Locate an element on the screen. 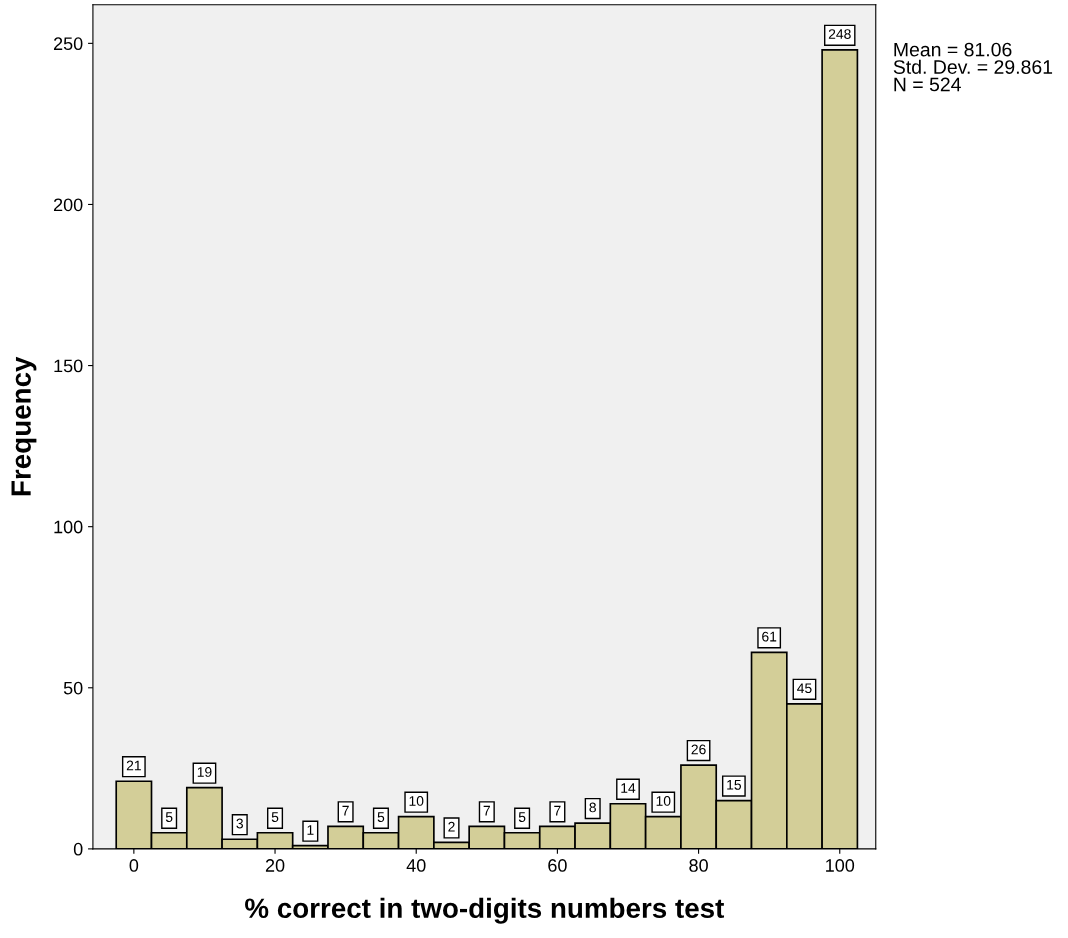  data-label: 15 is located at coordinates (734, 785).